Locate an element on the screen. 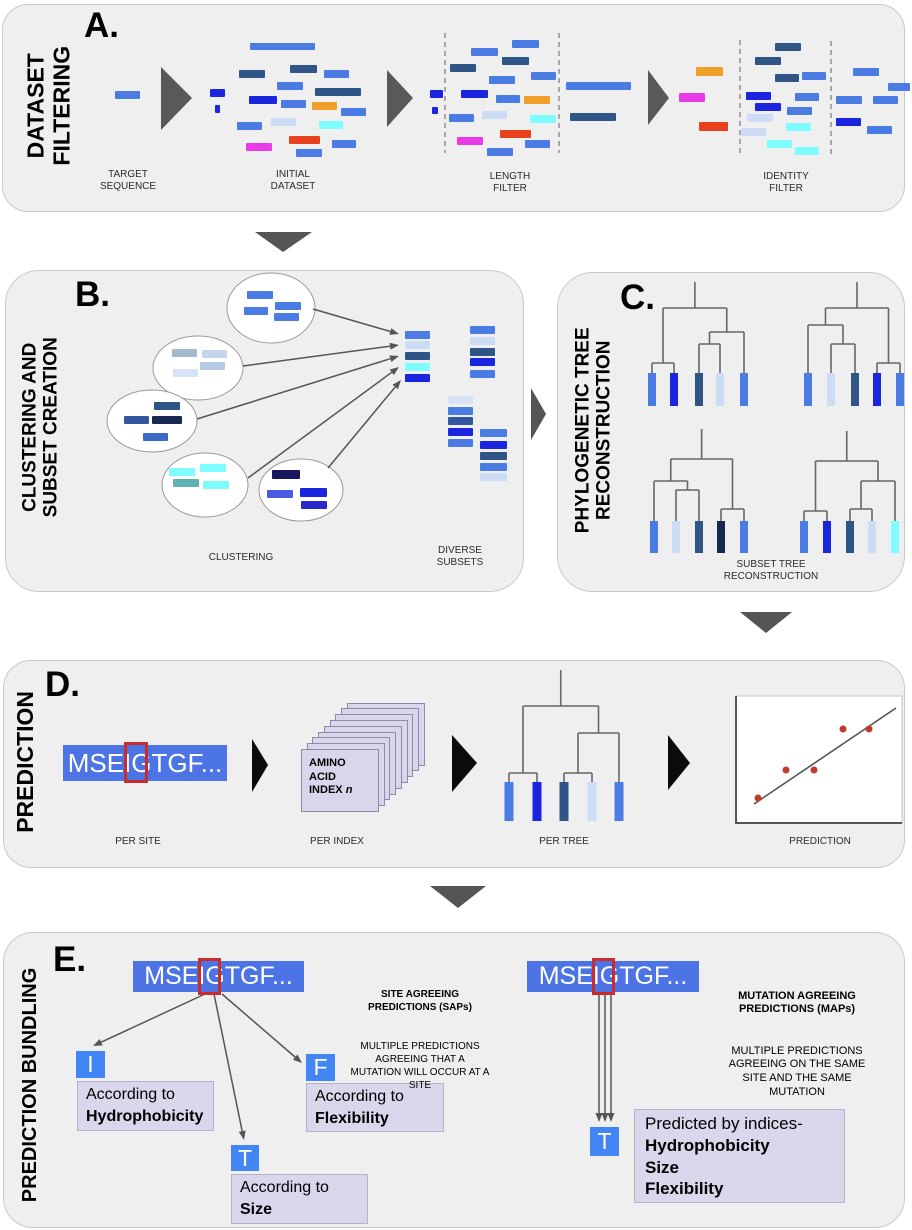 Image resolution: width=912 pixels, height=1230 pixels. map-title: MUTATION AGREEING PREDICTIONS (MAPs) is located at coordinates (797, 1002).